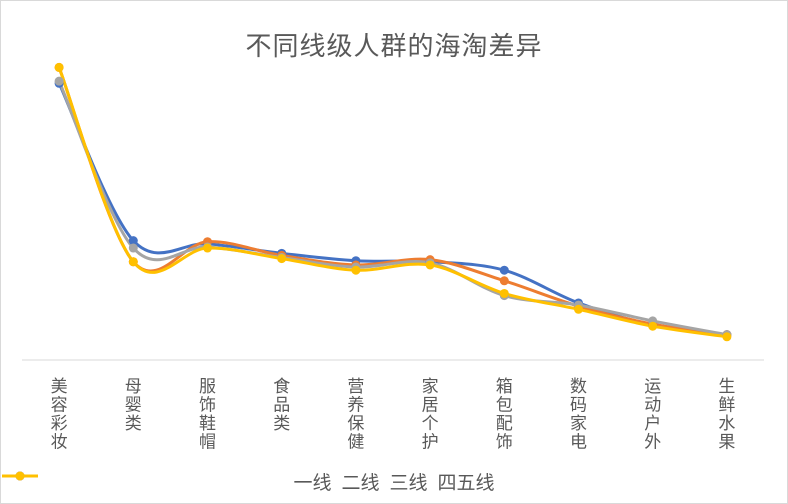 The image size is (788, 504). Describe the element at coordinates (20, 476) in the screenshot. I see `legend-swatch` at that location.